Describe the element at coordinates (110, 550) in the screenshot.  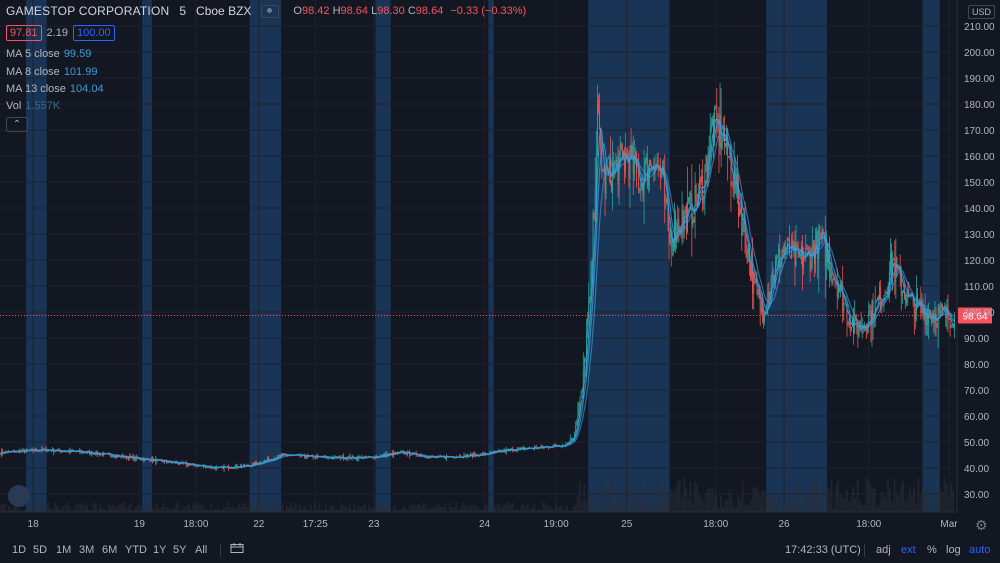
I see `range-6m: 6M` at that location.